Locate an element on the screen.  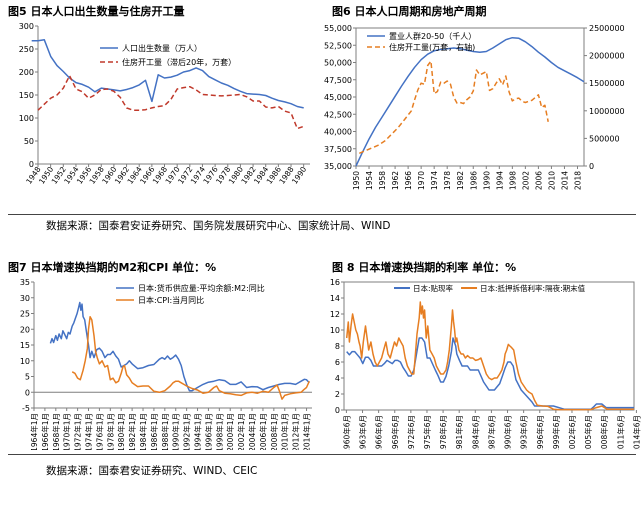
fig7-xtick-label: 2012年1月 is located at coordinates (296, 431).